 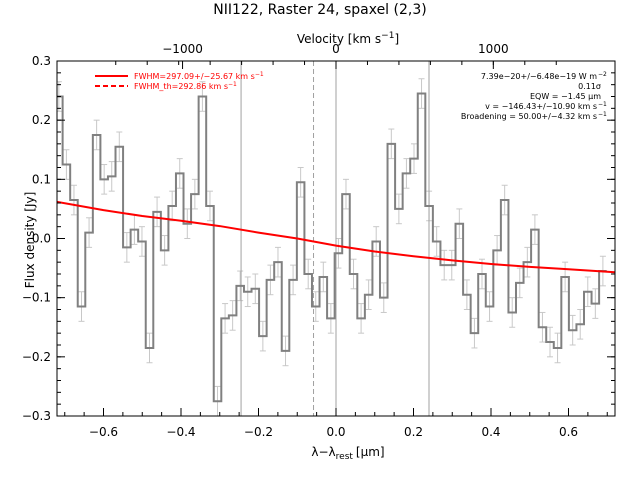 What do you see at coordinates (36, 416) in the screenshot?
I see `y-tick-label: −0.3` at bounding box center [36, 416].